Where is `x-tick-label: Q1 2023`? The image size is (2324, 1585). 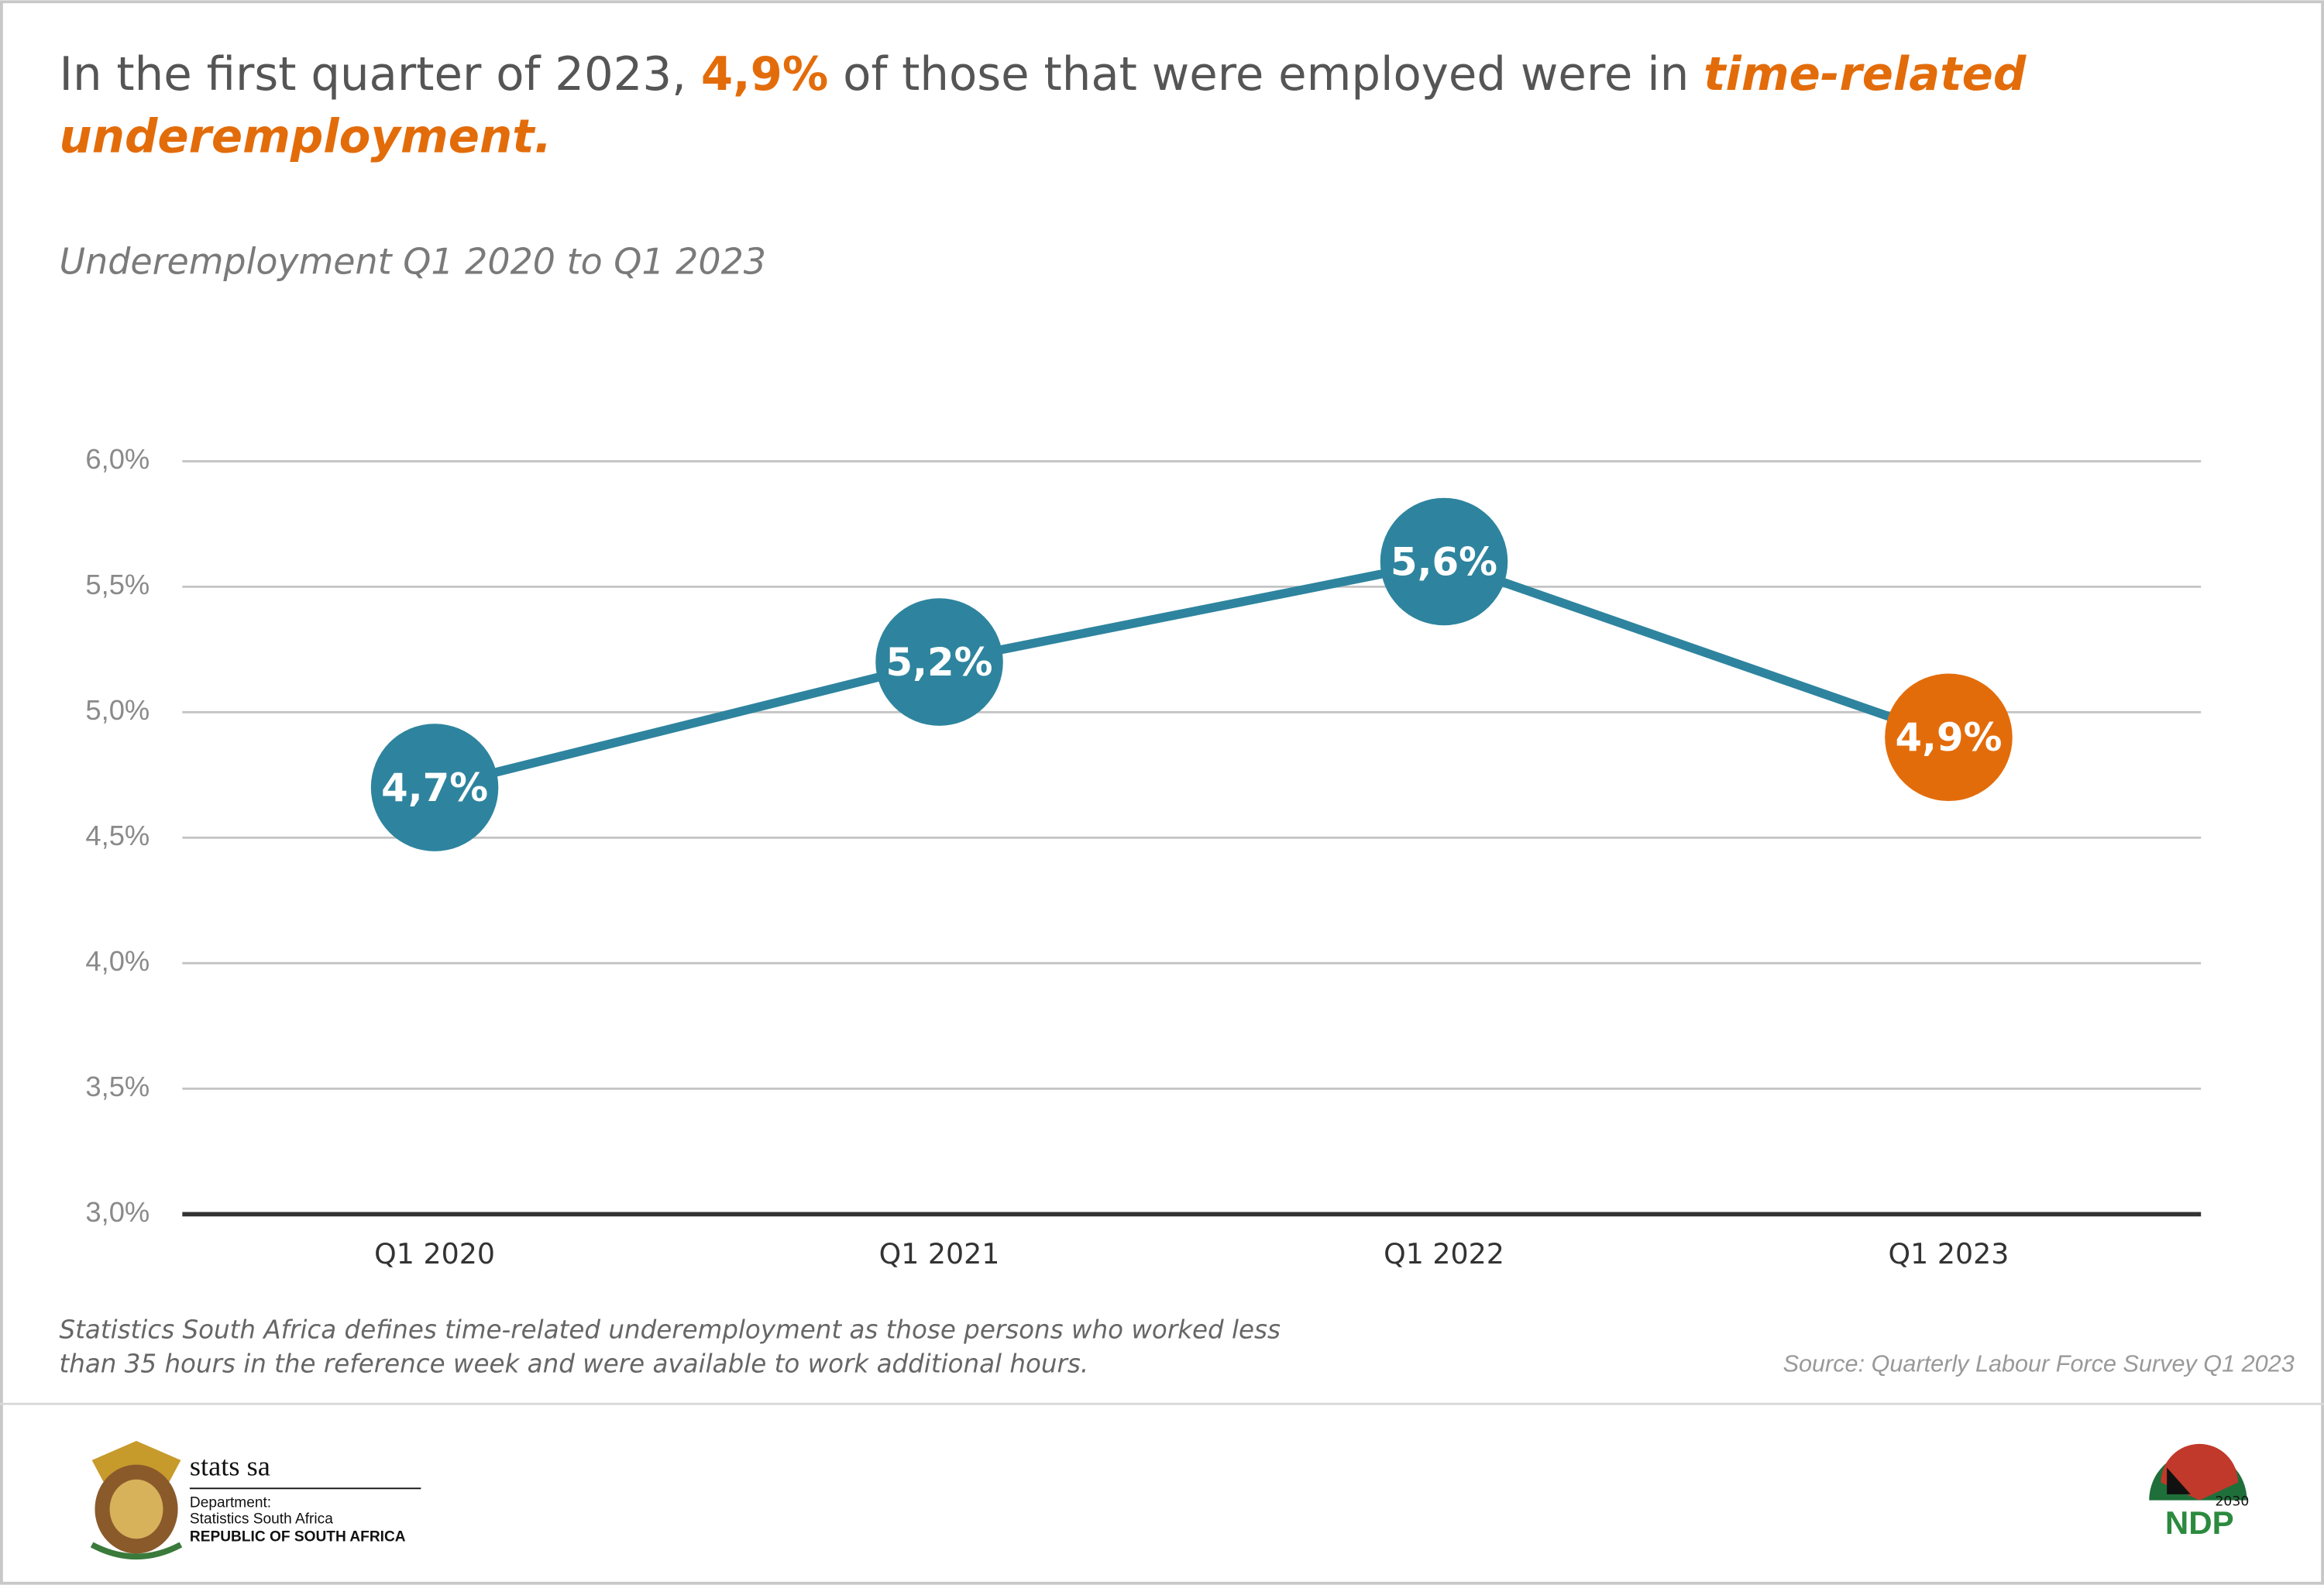
x-tick-label: Q1 2023 is located at coordinates (1949, 1253).